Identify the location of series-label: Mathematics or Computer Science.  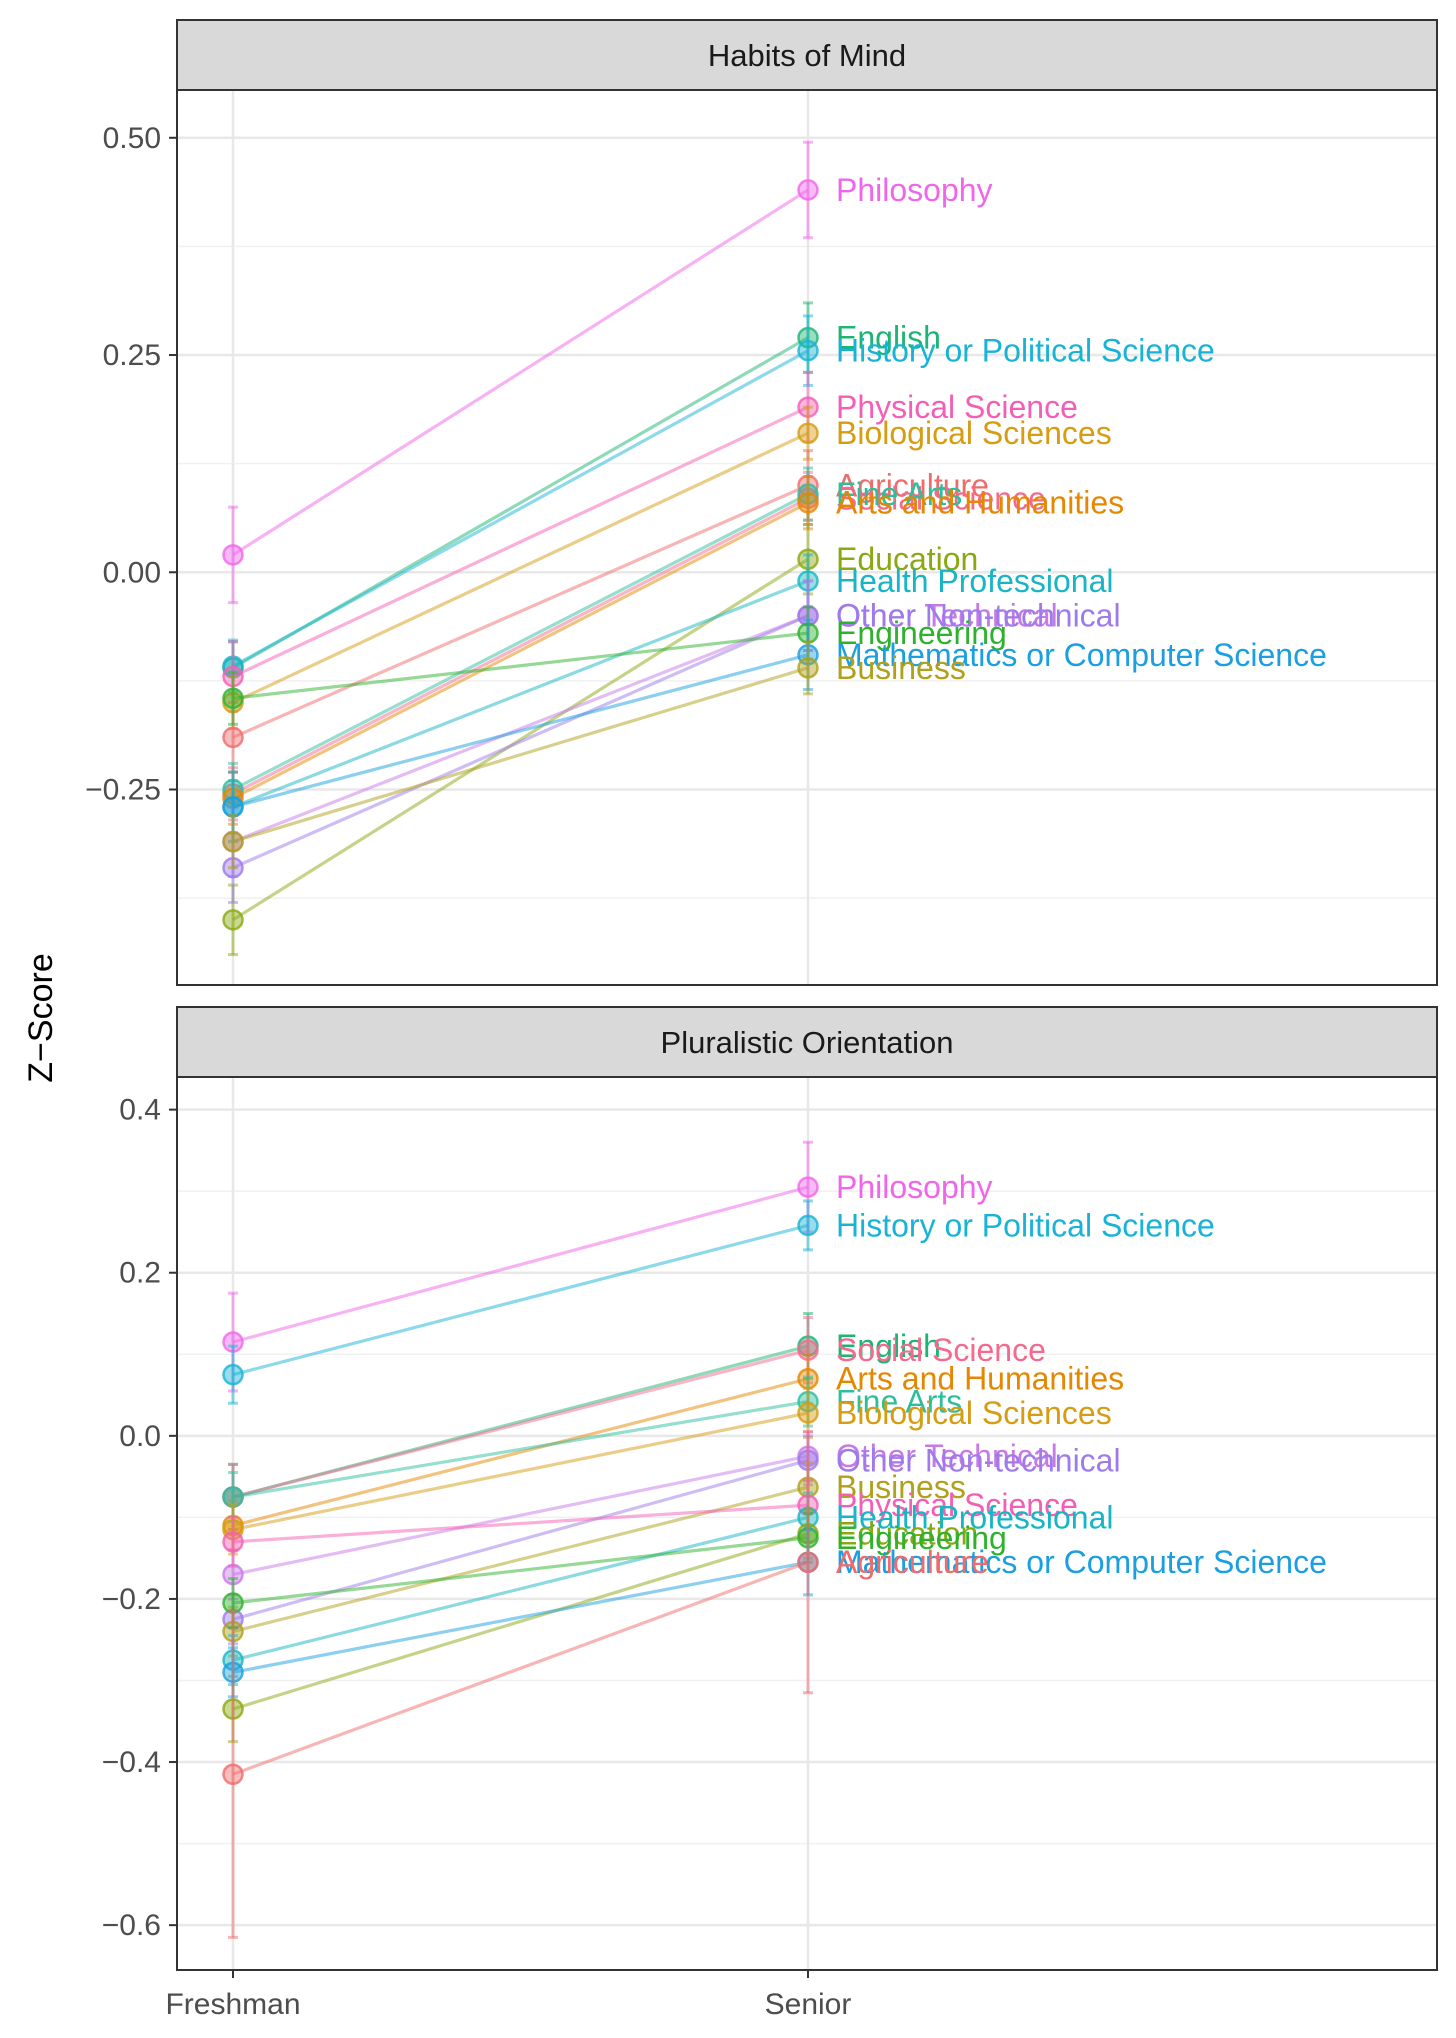
(1081, 1562).